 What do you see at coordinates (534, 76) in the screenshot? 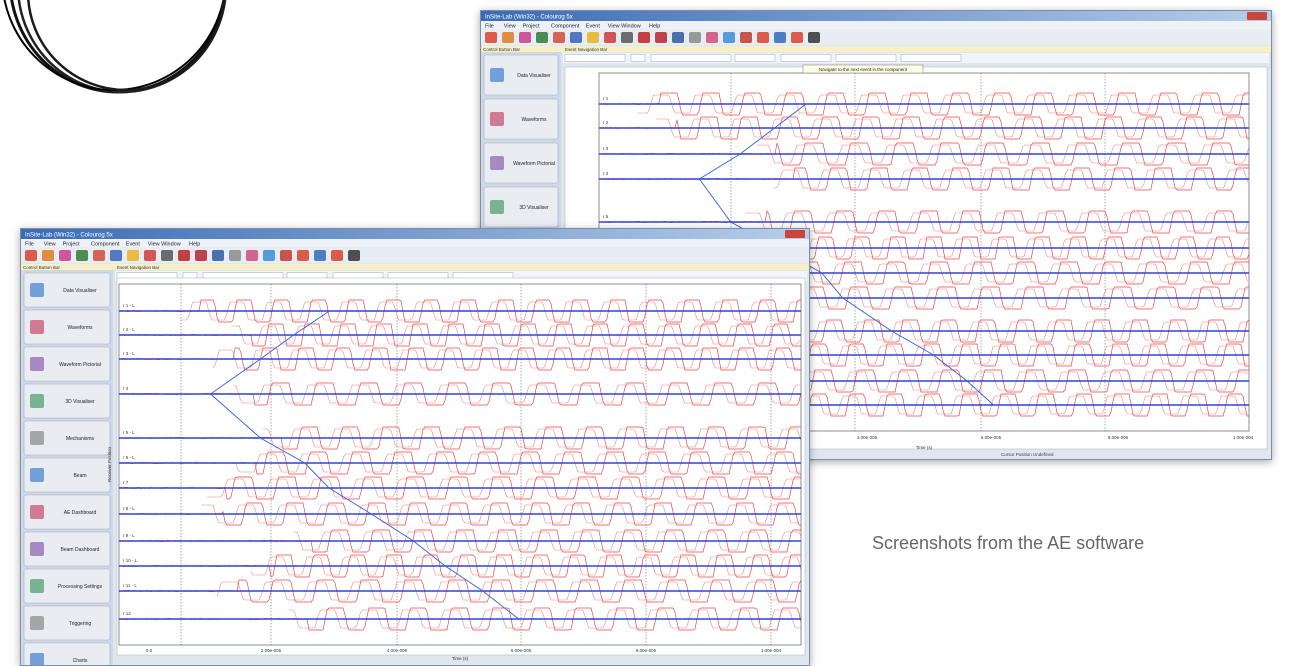
I see `button-label: Data Visualiser` at bounding box center [534, 76].